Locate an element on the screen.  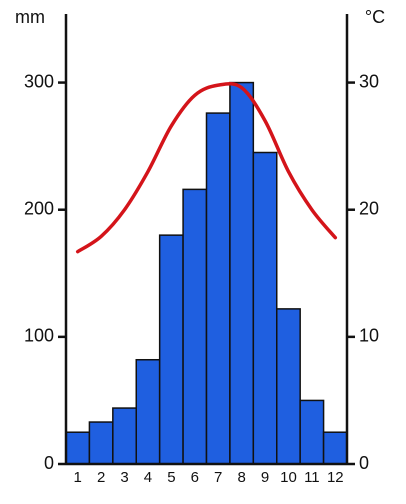
x-tick-label: 4 is located at coordinates (148, 477).